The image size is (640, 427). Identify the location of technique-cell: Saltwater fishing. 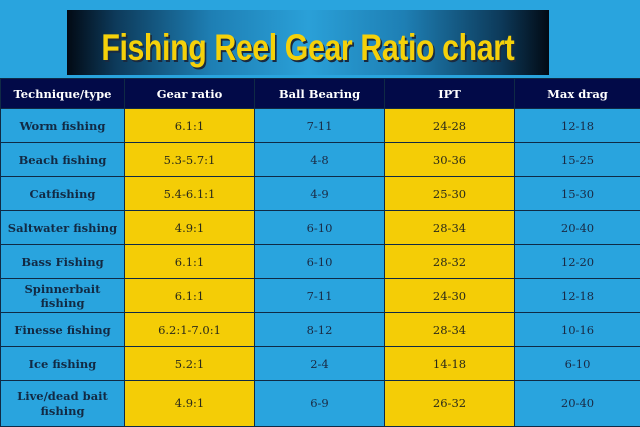
(62, 227).